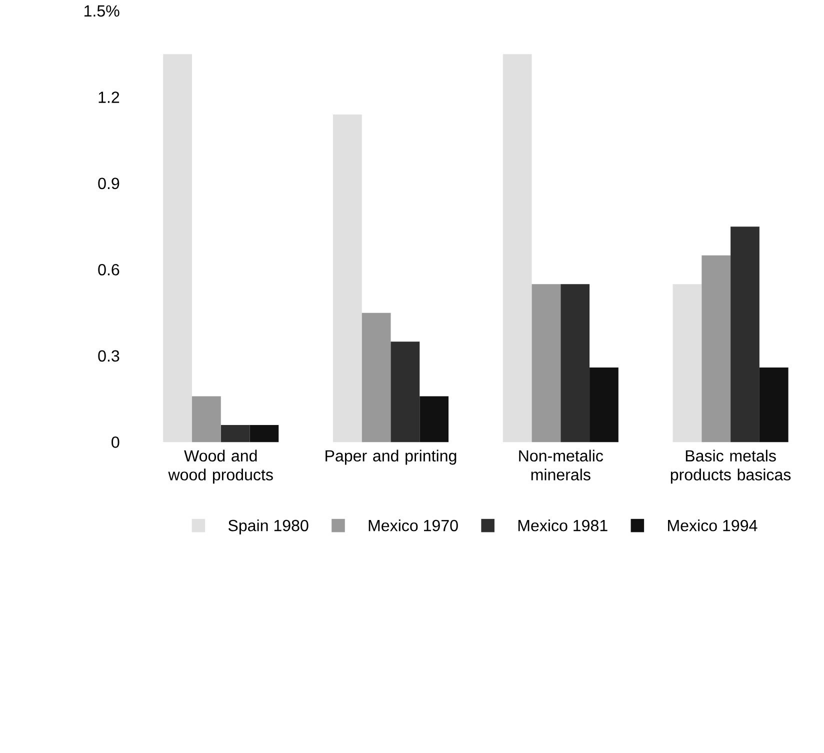  I want to click on legend-label: Mexico 1994, so click(713, 526).